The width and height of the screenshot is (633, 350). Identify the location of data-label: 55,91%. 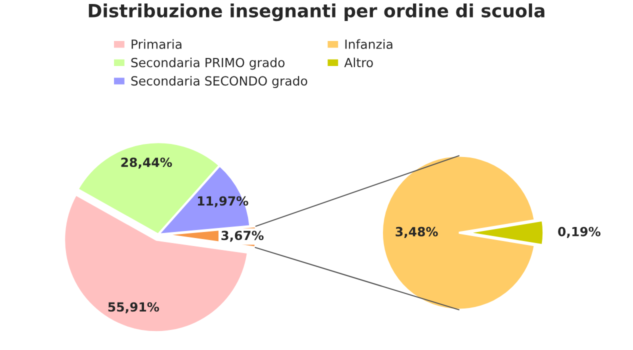
(134, 308).